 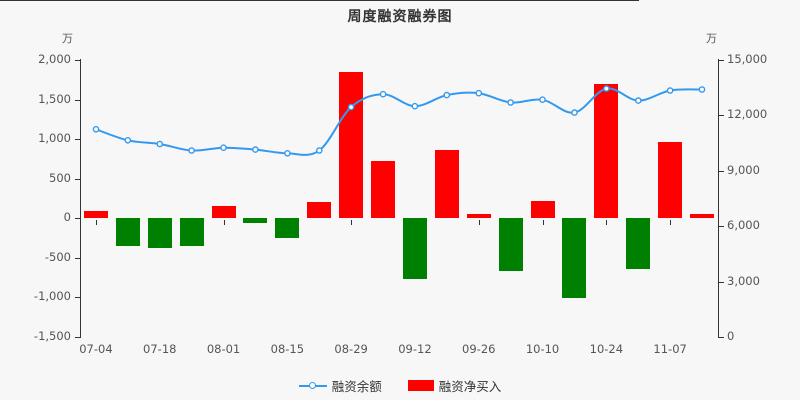 I want to click on left-tick-label: 2,000, so click(x=54, y=59).